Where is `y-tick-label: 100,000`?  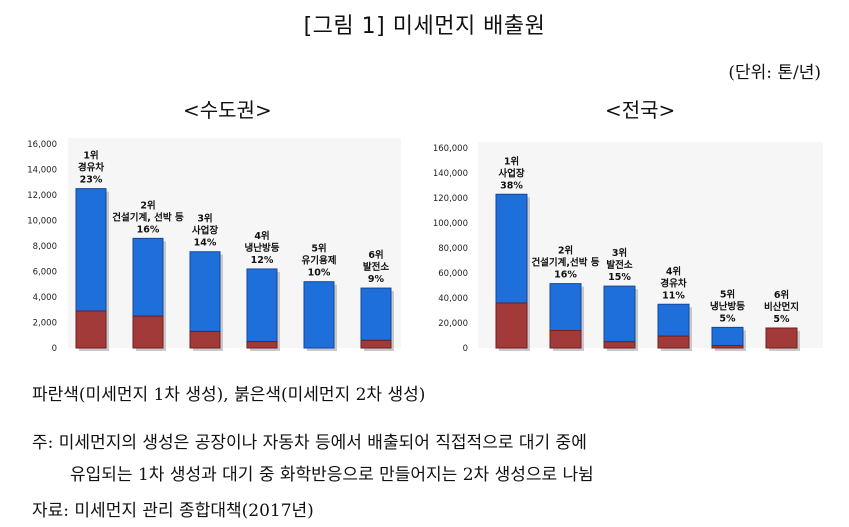
y-tick-label: 100,000 is located at coordinates (450, 224).